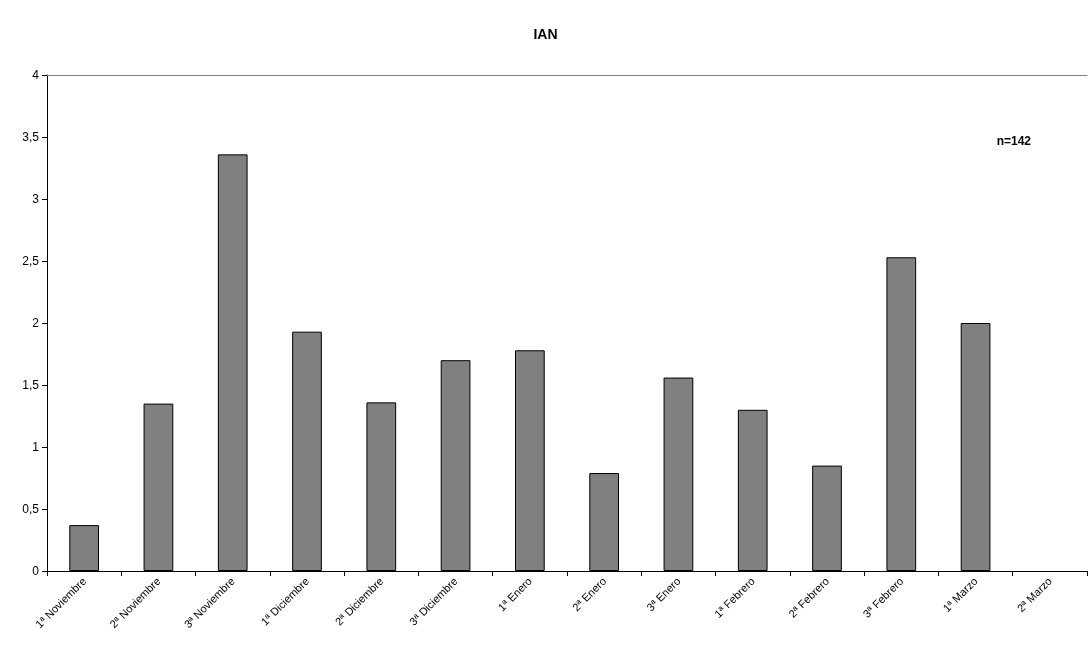 The width and height of the screenshot is (1091, 664). I want to click on y-tick-label: 0, so click(36, 571).